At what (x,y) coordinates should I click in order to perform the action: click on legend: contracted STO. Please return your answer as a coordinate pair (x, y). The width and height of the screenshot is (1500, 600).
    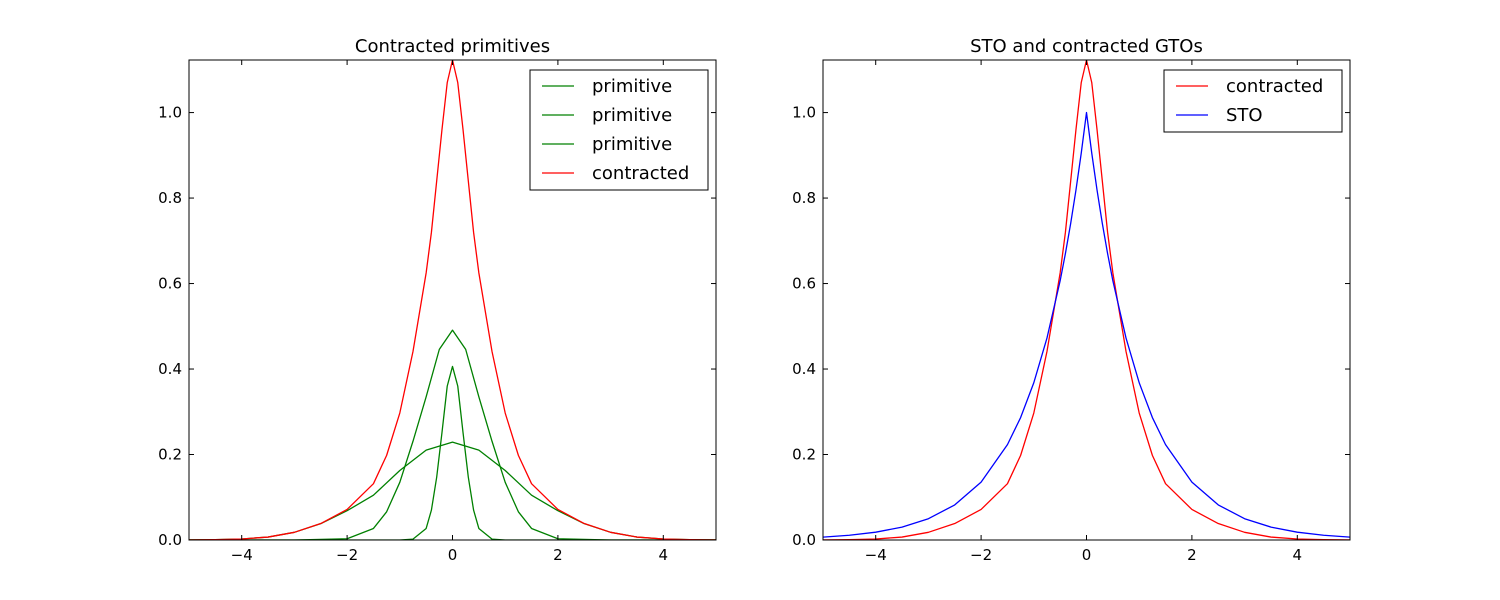
    Looking at the image, I should click on (1253, 101).